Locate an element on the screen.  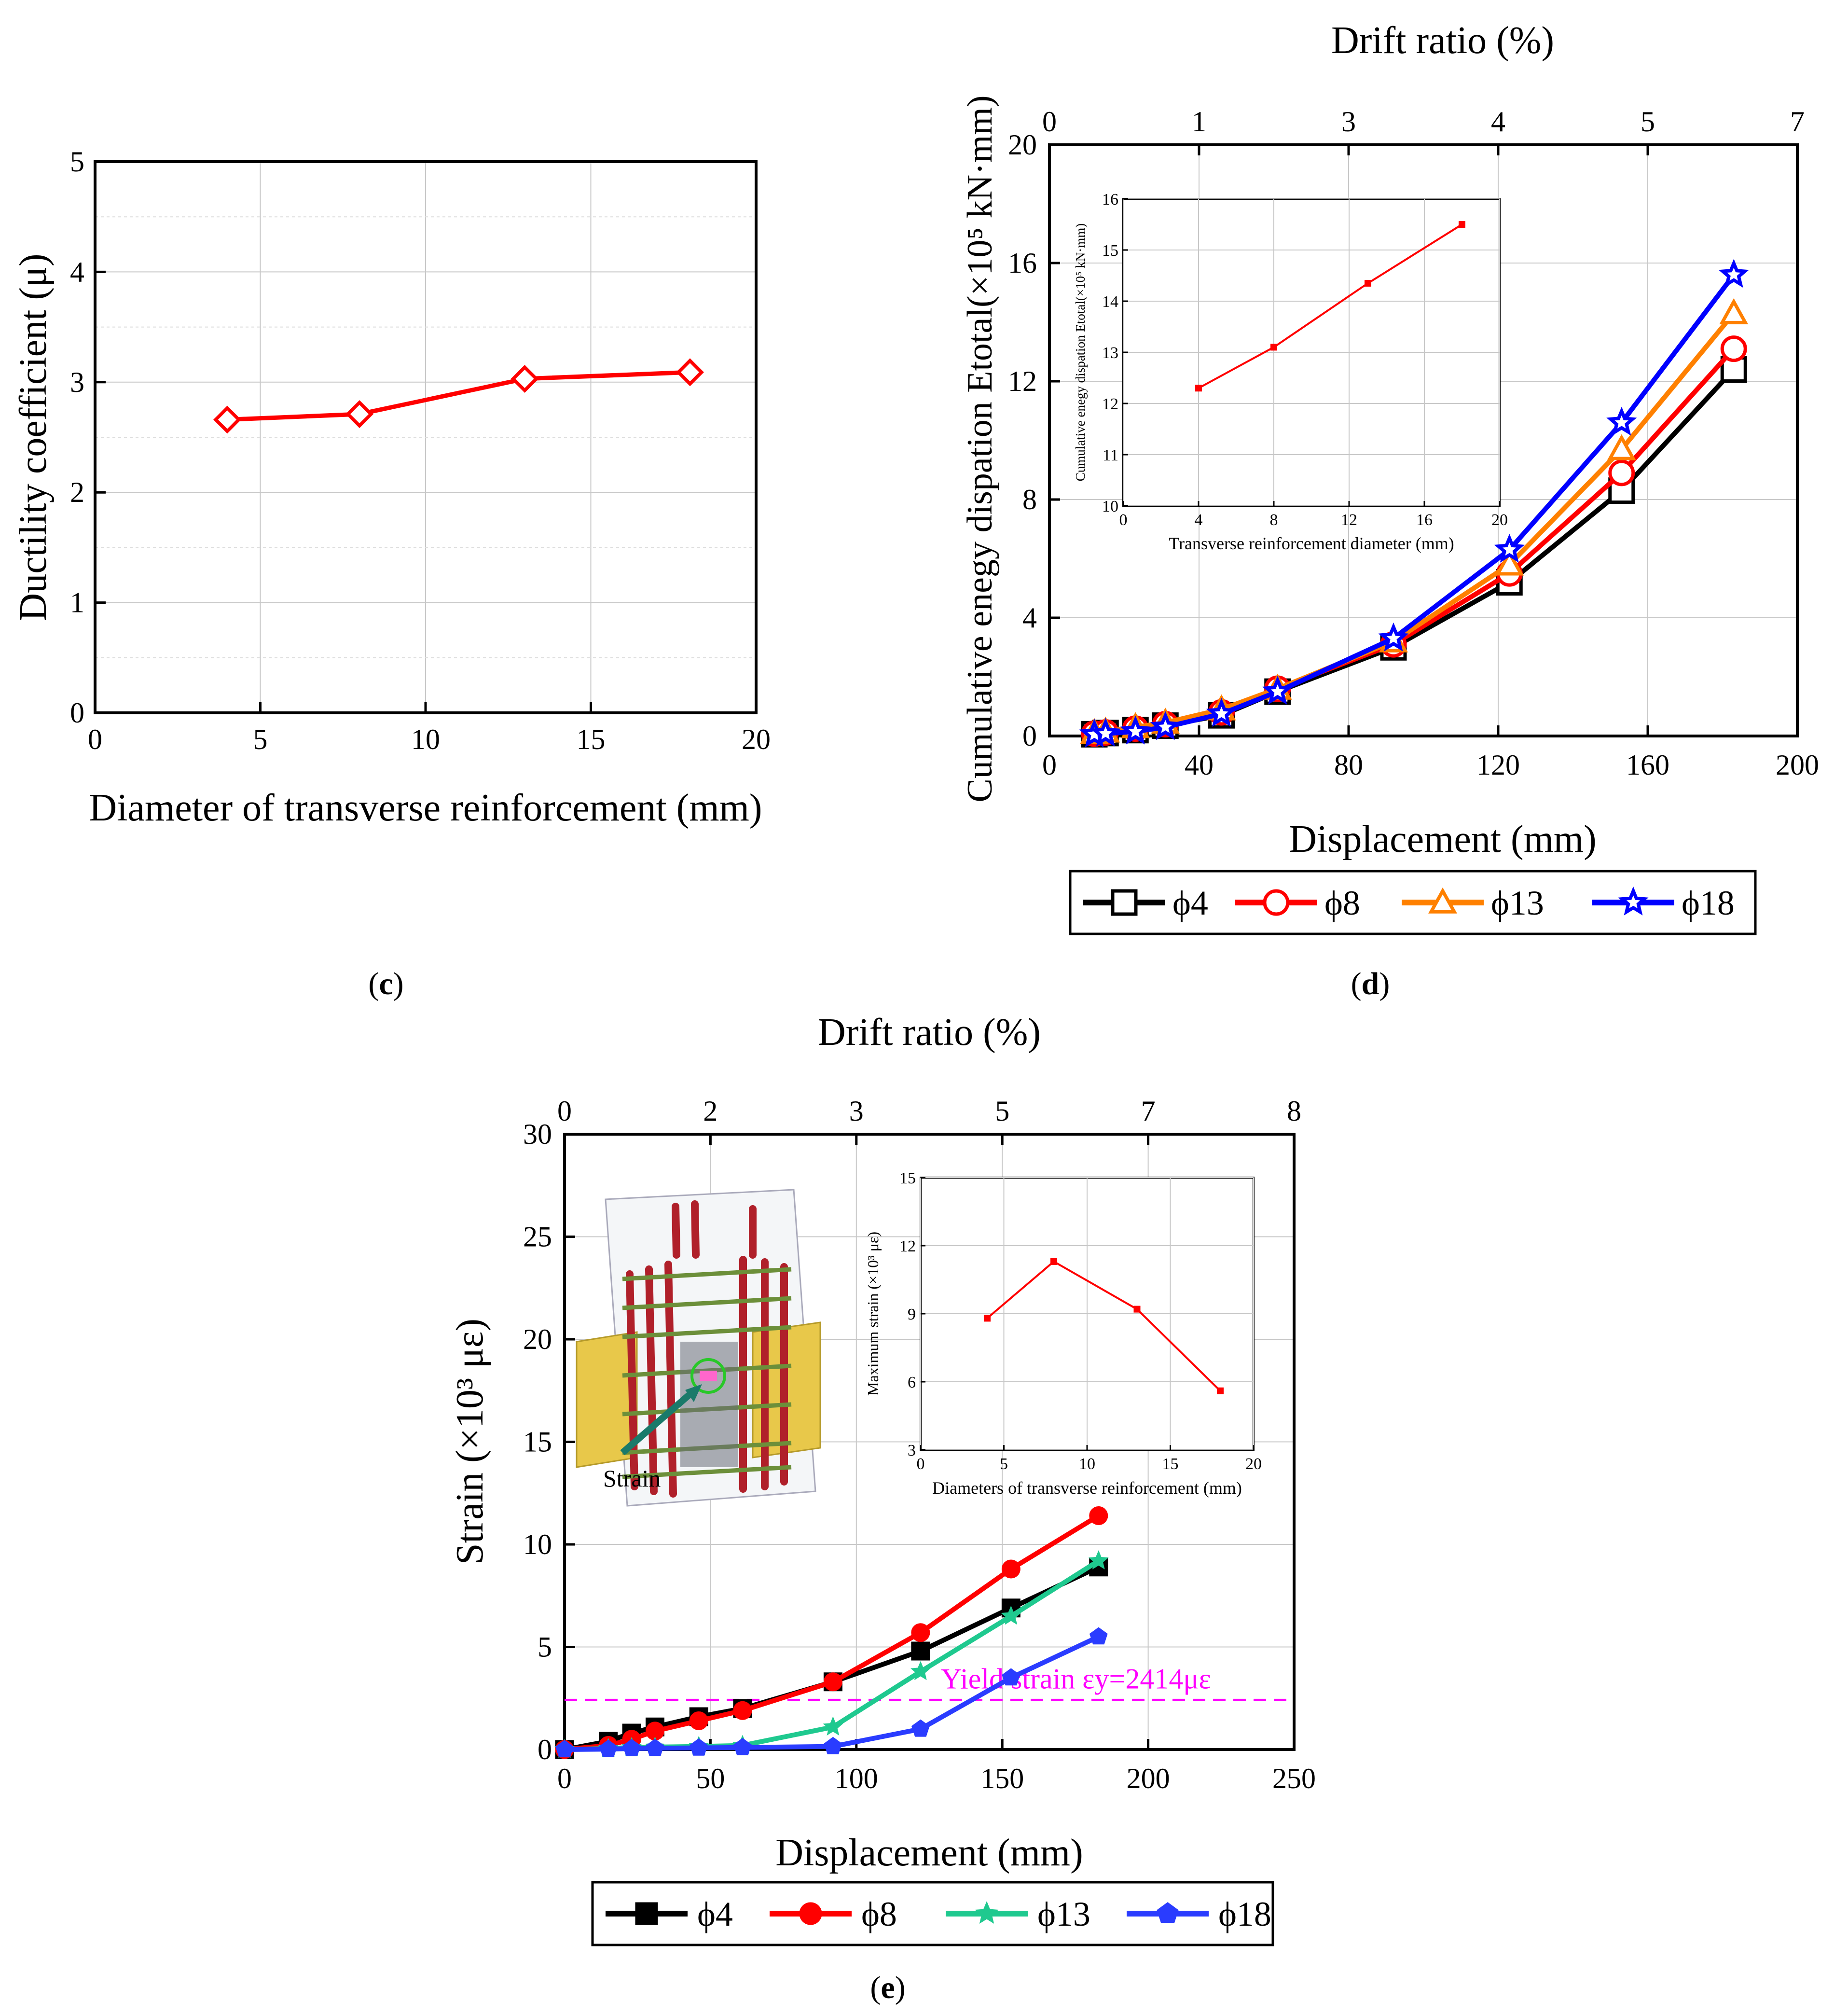
y-tick-label: 3 is located at coordinates (77, 382).